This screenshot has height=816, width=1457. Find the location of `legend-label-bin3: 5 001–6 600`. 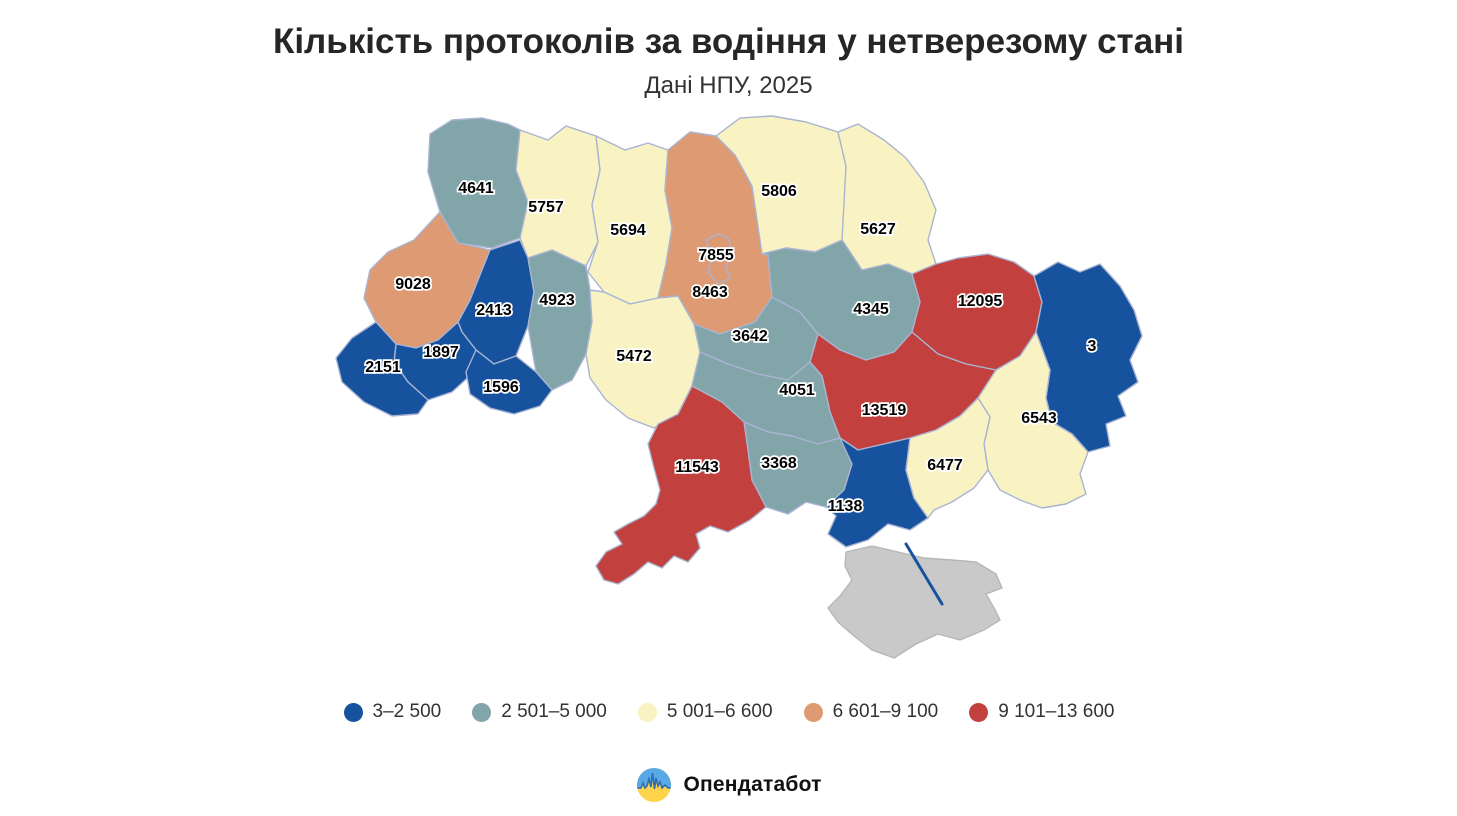

legend-label-bin3: 5 001–6 600 is located at coordinates (719, 711).